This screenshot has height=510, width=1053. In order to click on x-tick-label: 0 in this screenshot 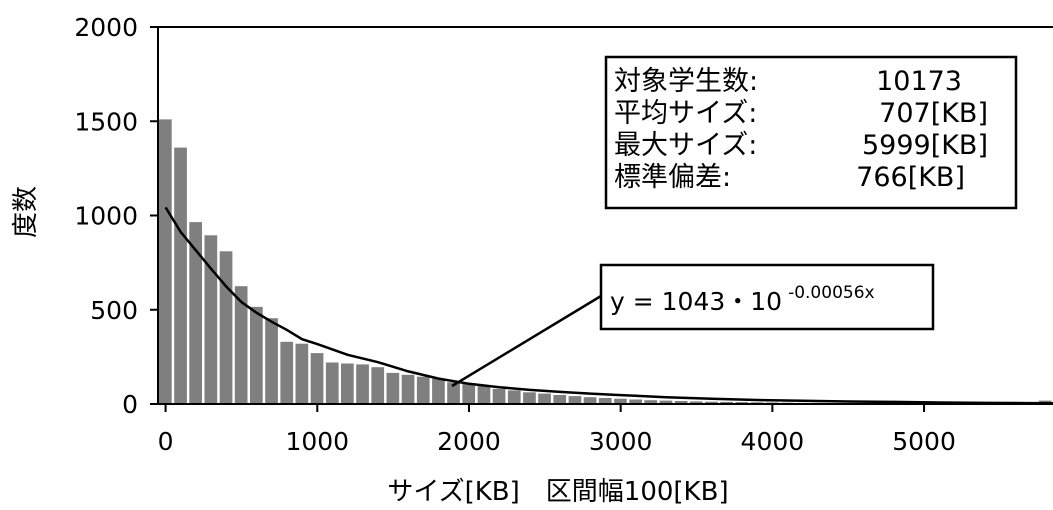, I will do `click(166, 441)`.